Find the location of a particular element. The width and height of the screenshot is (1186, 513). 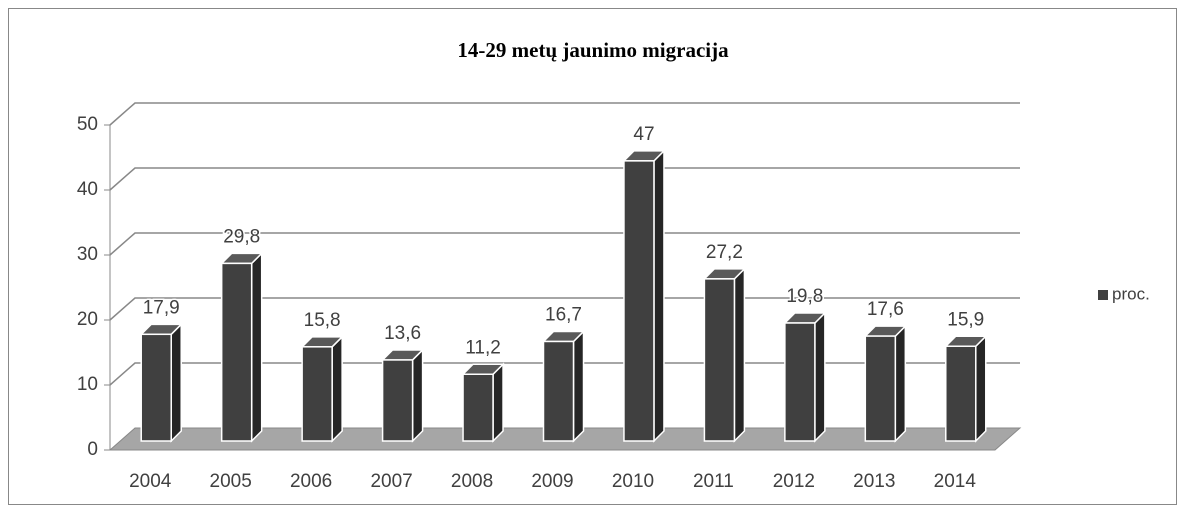

x-tick-label: 2011 is located at coordinates (713, 481).